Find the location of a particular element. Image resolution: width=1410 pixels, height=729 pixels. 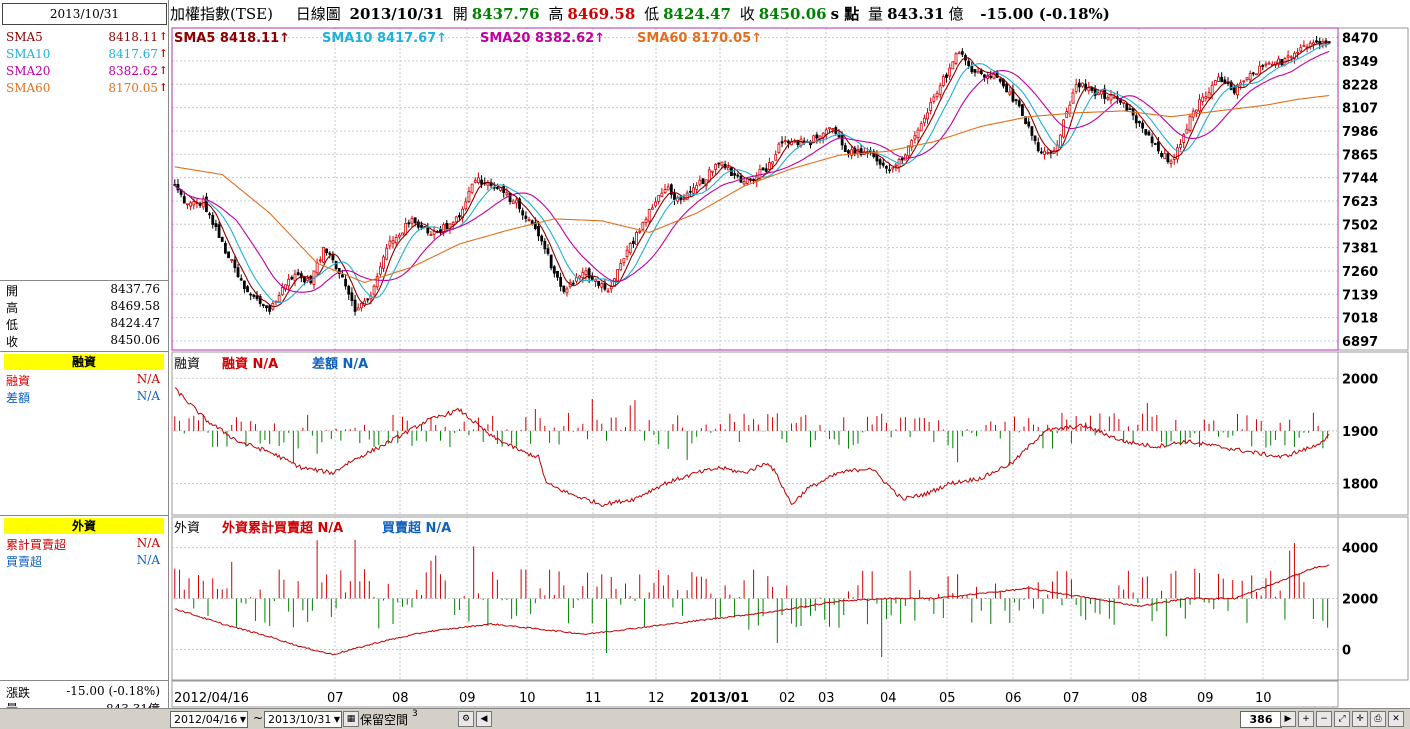

crosshair-icon: ✛ is located at coordinates (1360, 719).